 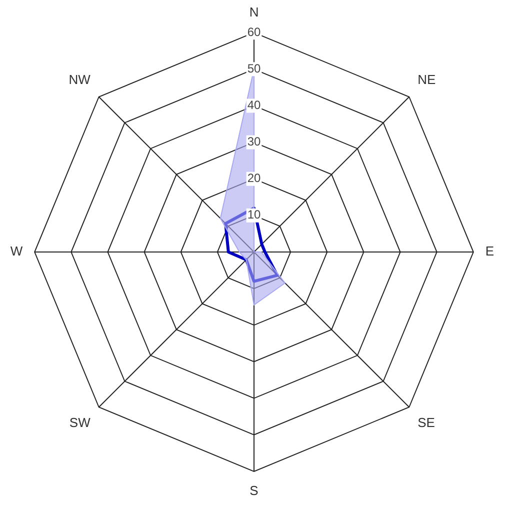 I want to click on spoke-label: NW, so click(x=80, y=80).